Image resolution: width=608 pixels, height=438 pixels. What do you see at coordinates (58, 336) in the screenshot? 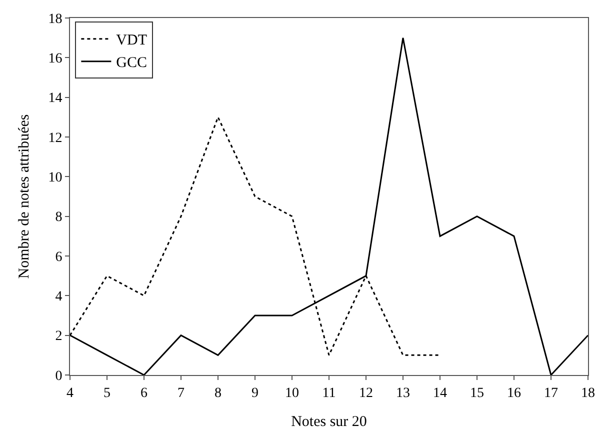
I see `y-tick-label: 2` at bounding box center [58, 336].